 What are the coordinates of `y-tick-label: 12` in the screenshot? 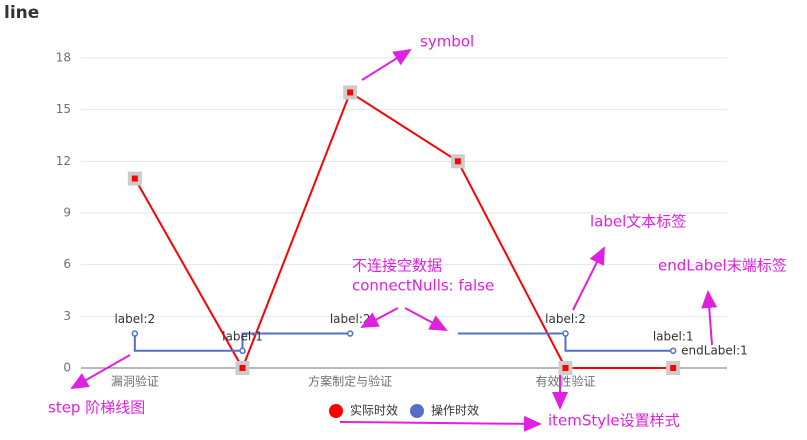 It's located at (63, 161).